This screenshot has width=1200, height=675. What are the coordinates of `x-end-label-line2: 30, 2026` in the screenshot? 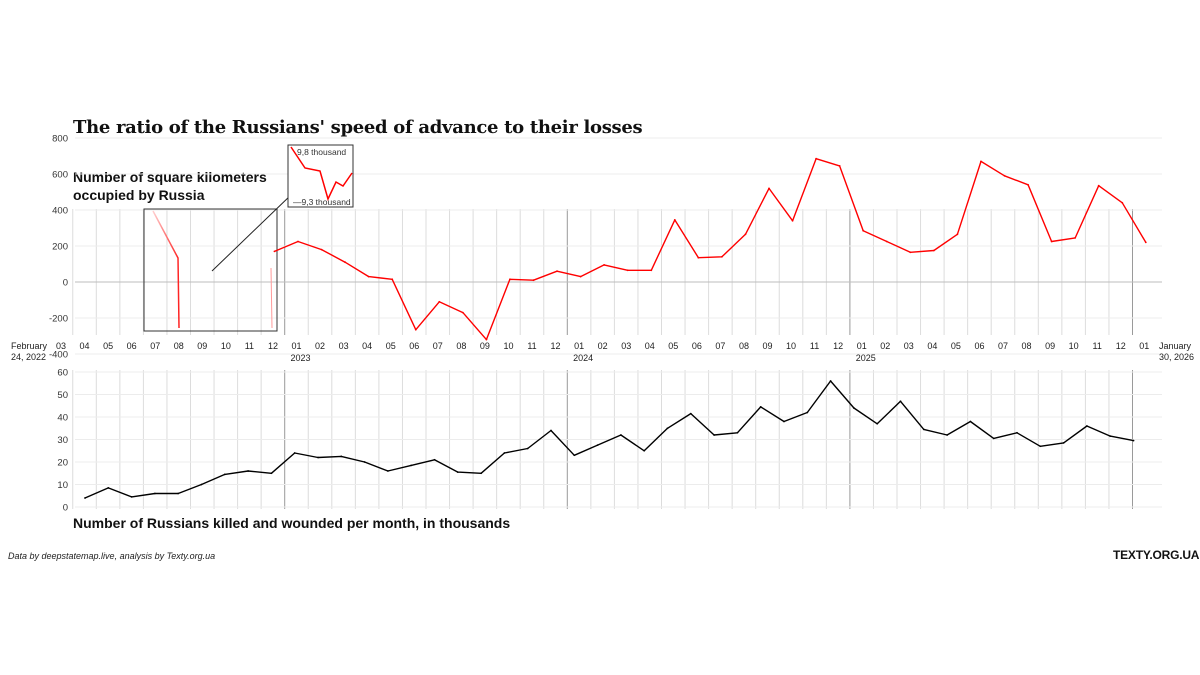 It's located at (1176, 357).